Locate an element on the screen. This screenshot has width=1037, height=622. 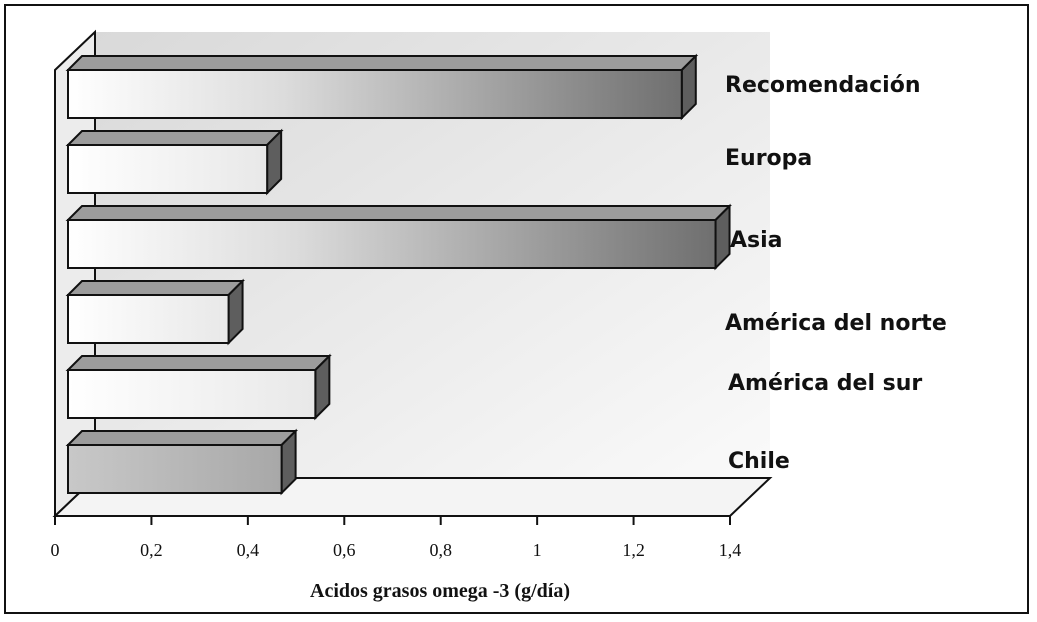
category-label: Asia is located at coordinates (756, 240).